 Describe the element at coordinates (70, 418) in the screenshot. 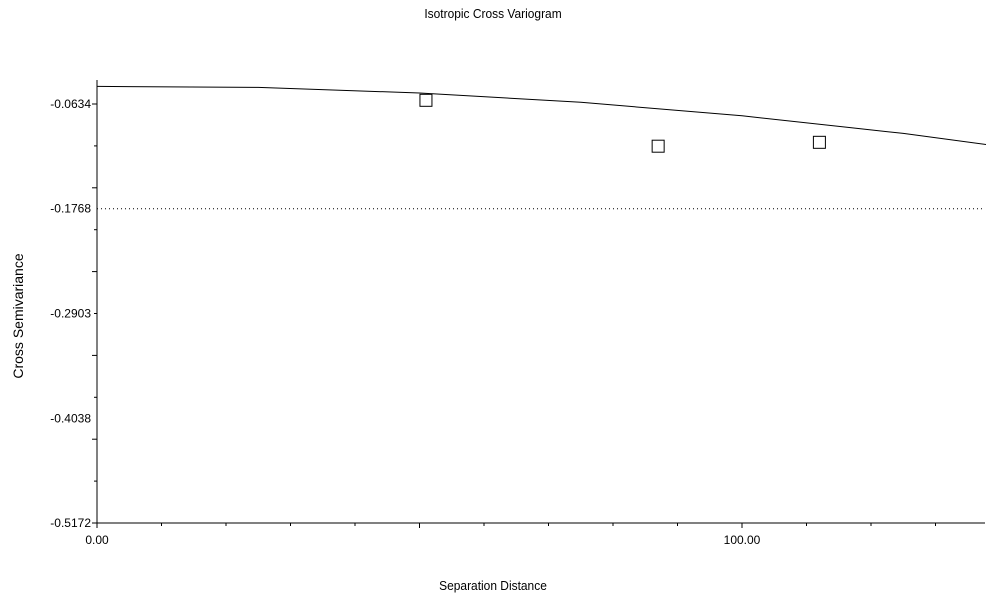

I see `y-tick-label: -0.4038` at that location.